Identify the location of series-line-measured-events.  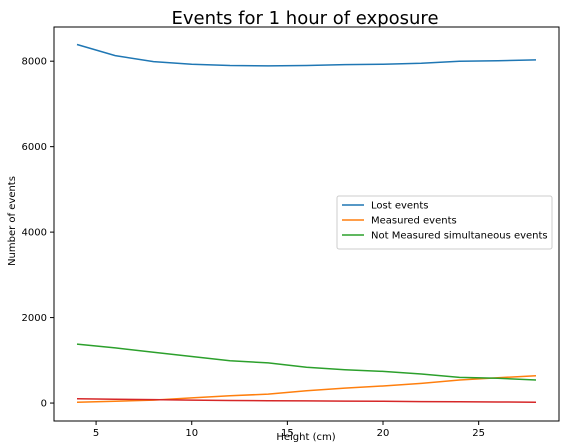
(306, 388).